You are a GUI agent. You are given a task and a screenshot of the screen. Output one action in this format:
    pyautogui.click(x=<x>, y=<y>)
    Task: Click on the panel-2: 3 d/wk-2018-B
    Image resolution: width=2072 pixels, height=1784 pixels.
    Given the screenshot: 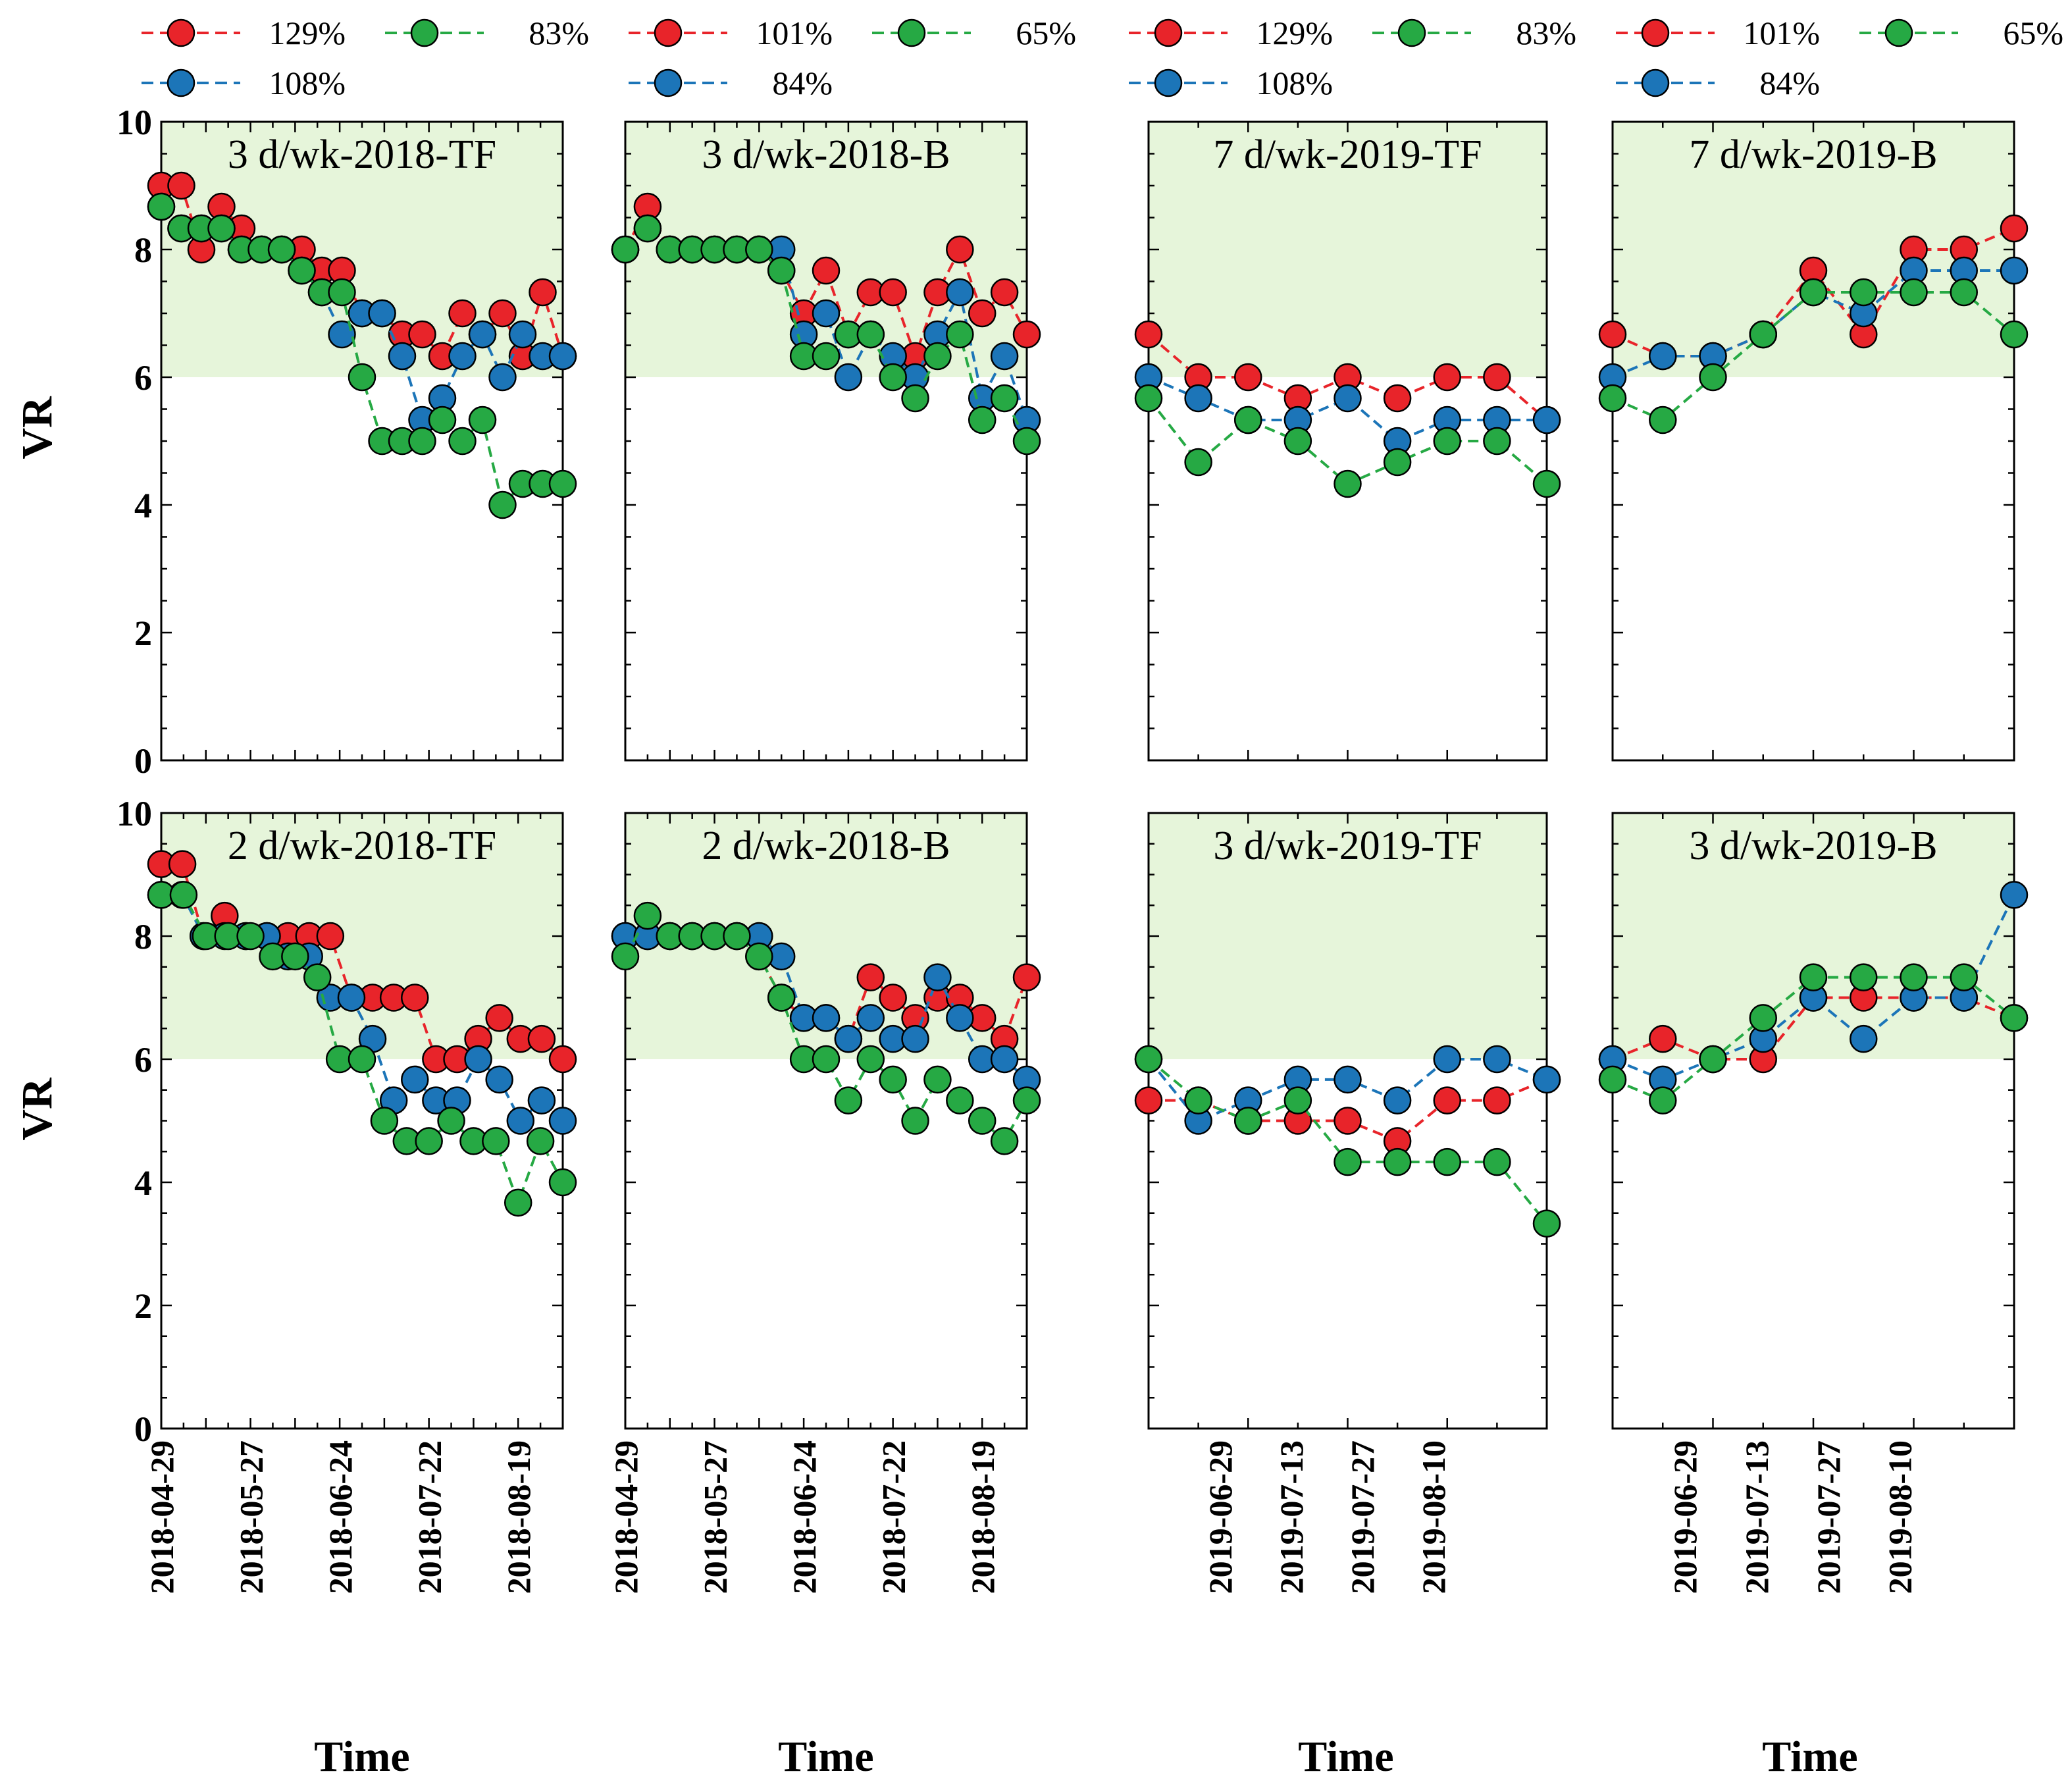 What is the action you would take?
    pyautogui.click(x=826, y=441)
    